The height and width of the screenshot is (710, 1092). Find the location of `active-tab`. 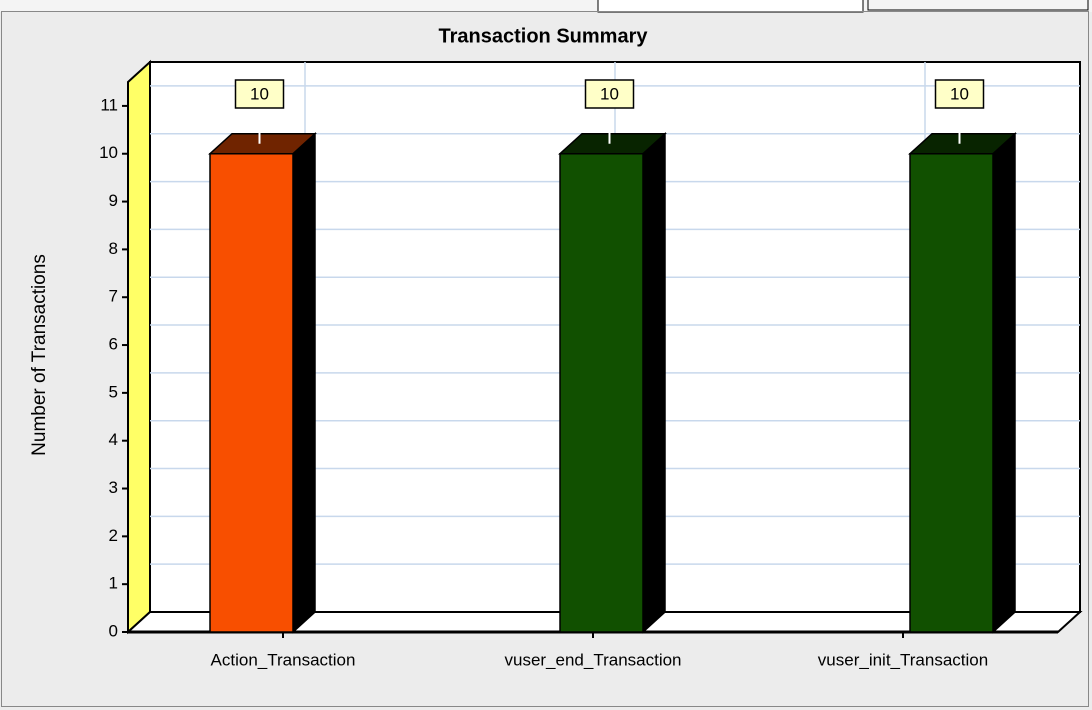

active-tab is located at coordinates (730, 6).